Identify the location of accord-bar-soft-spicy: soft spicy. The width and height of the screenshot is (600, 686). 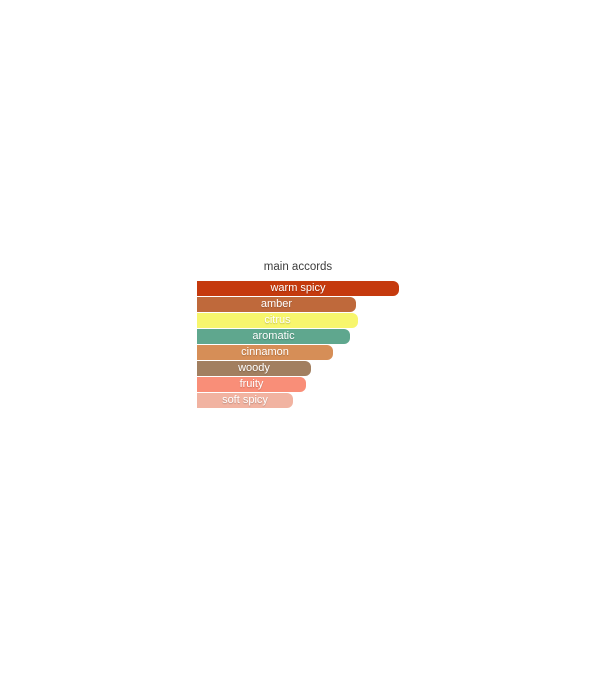
(245, 400).